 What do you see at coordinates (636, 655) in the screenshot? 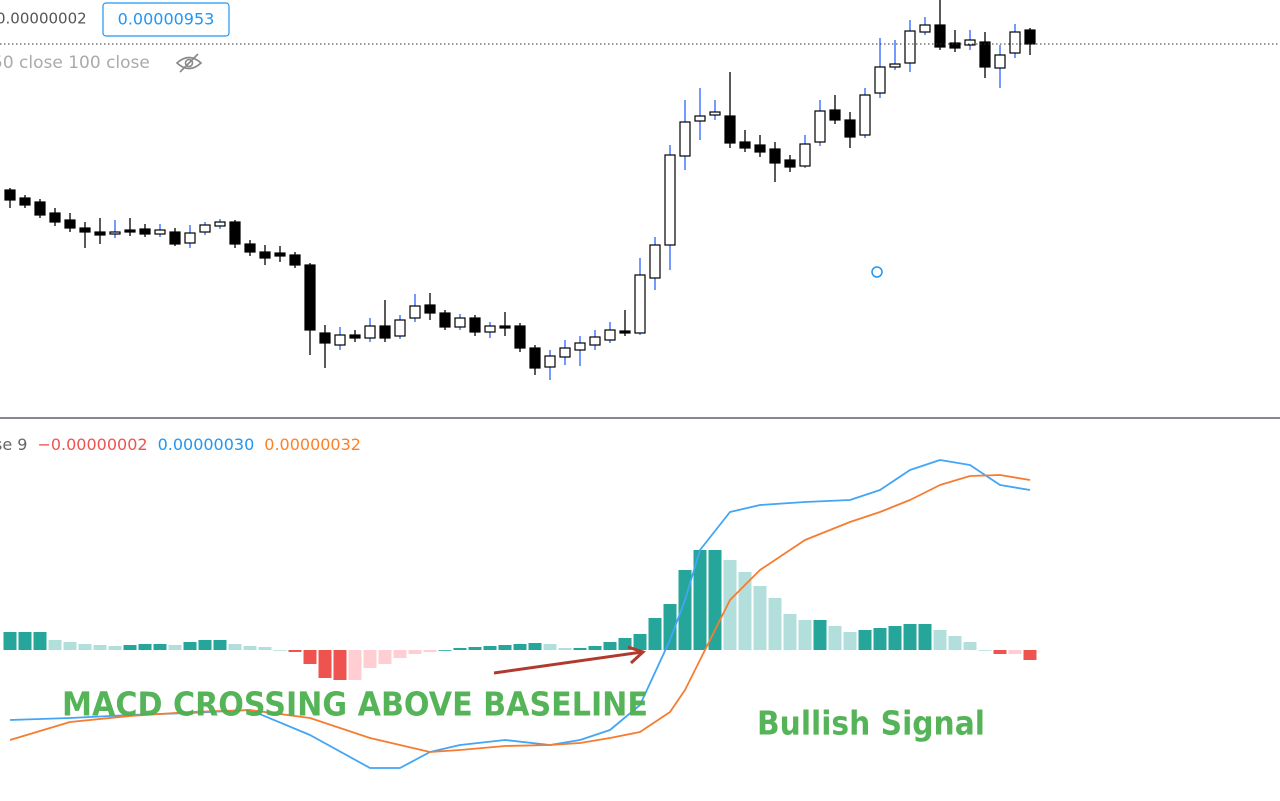
I see `arrow-head` at bounding box center [636, 655].